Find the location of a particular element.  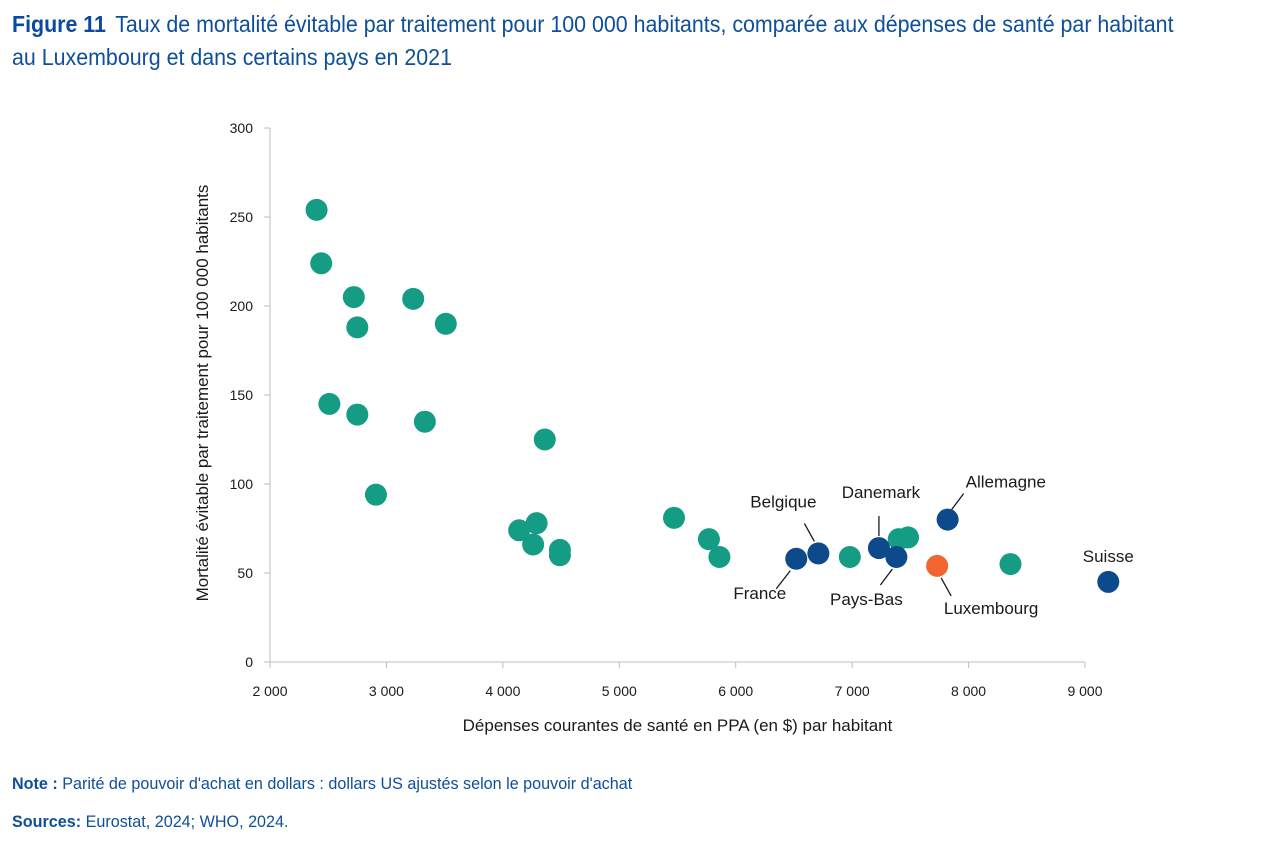

y-tick-label: 0 is located at coordinates (249, 662).